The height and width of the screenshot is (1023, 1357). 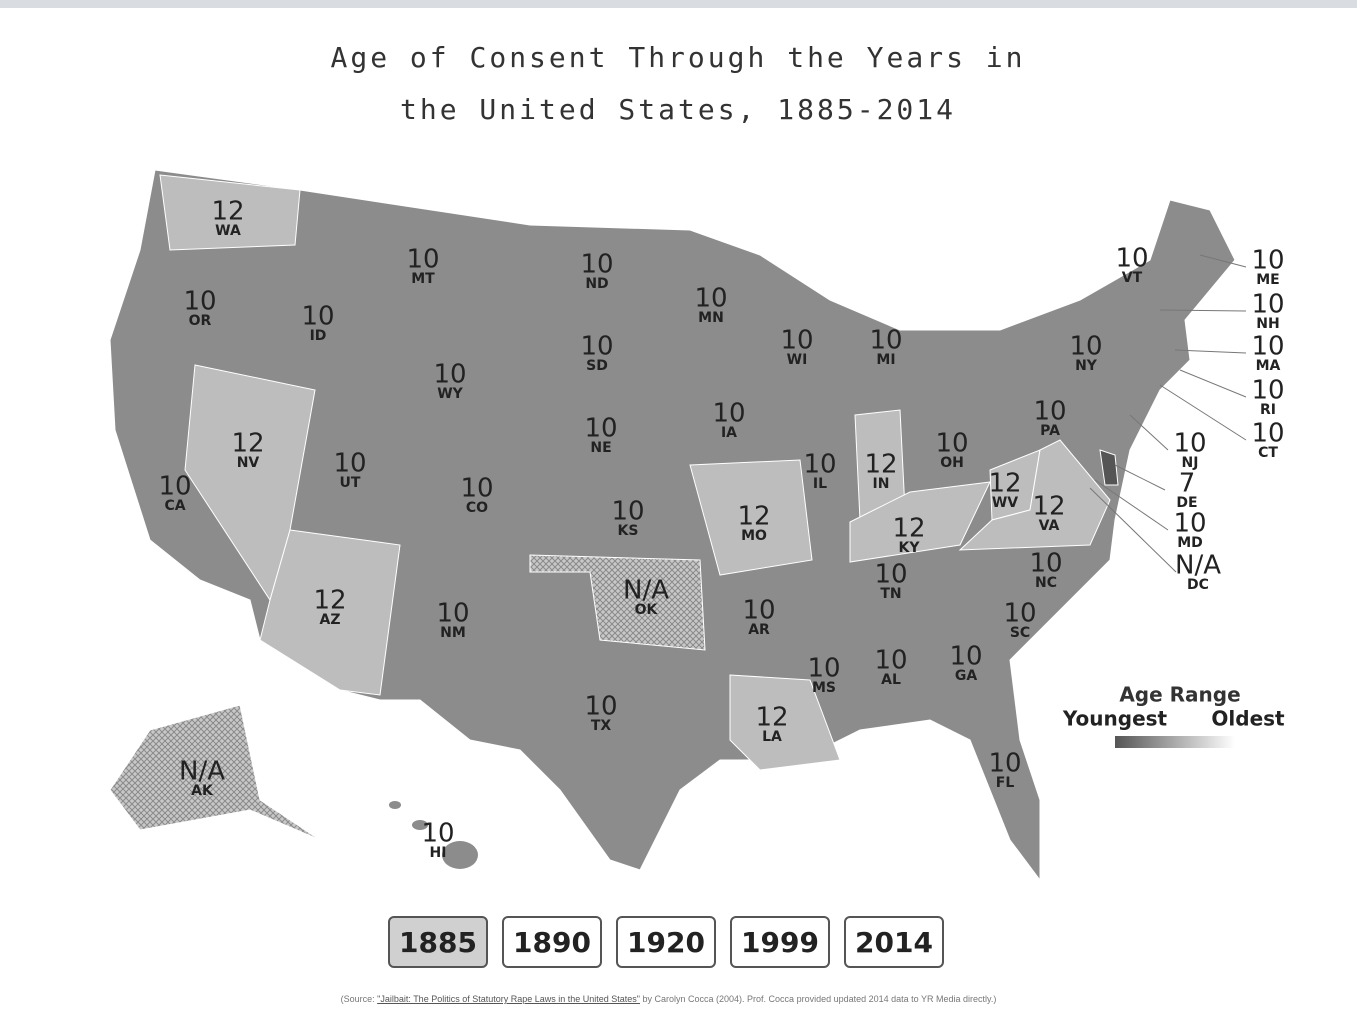 I want to click on state-abbr: DE, so click(x=1186, y=503).